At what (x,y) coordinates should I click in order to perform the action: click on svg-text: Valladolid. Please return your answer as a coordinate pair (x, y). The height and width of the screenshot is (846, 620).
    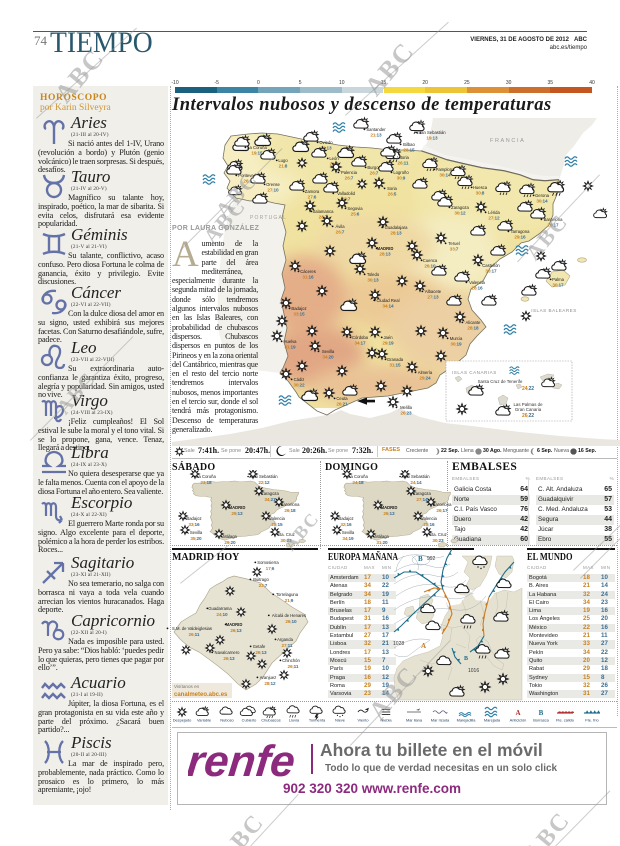
    Looking at the image, I should click on (346, 193).